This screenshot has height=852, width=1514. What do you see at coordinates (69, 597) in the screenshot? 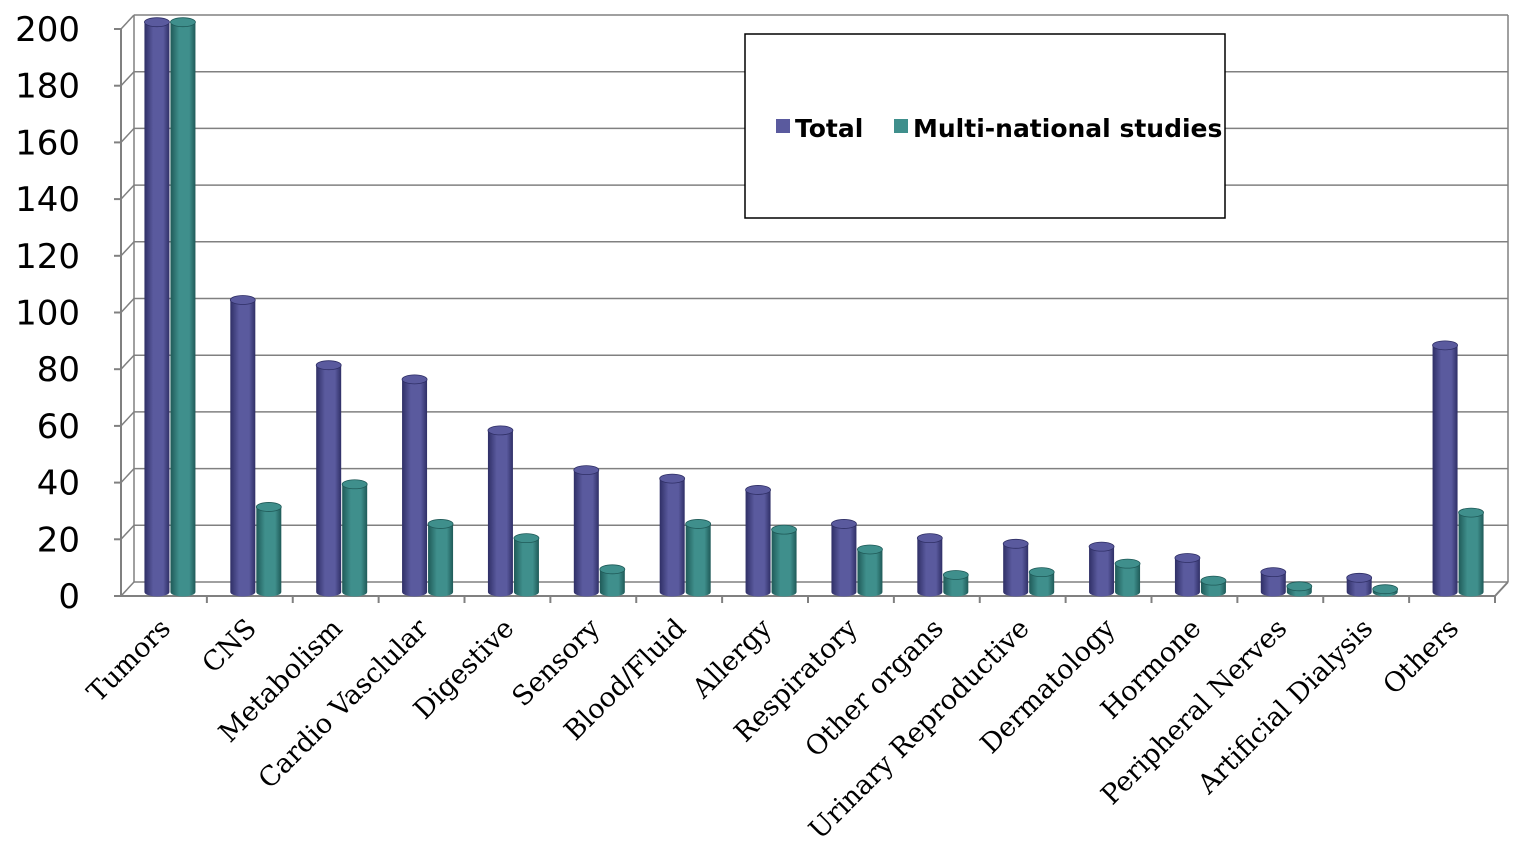
I see `y-tick-label: 0` at bounding box center [69, 597].